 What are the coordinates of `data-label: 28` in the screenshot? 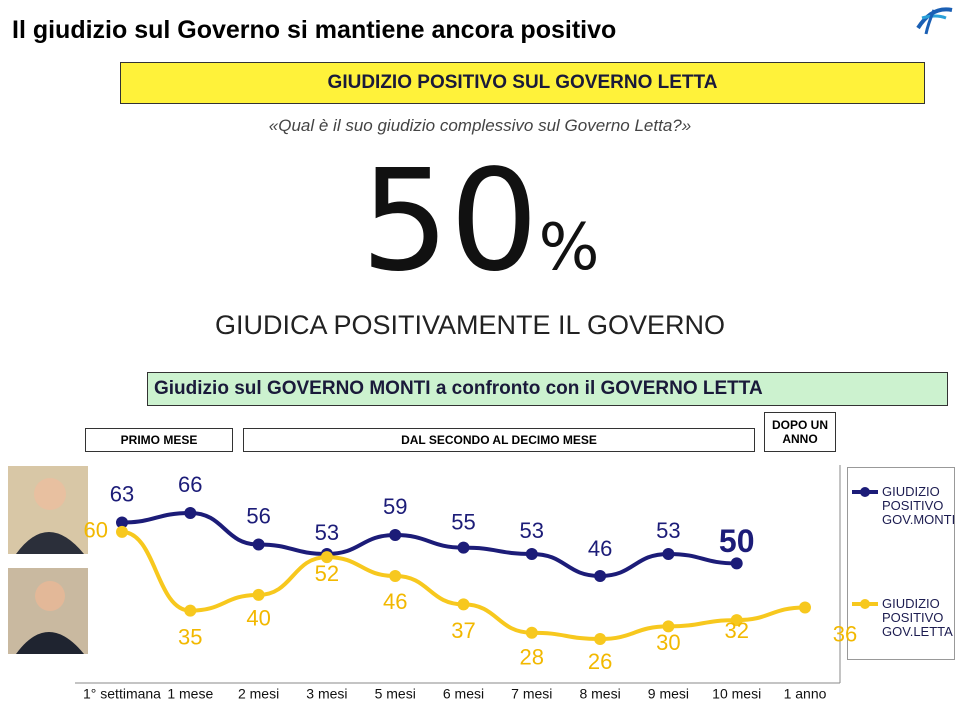 It's located at (532, 657).